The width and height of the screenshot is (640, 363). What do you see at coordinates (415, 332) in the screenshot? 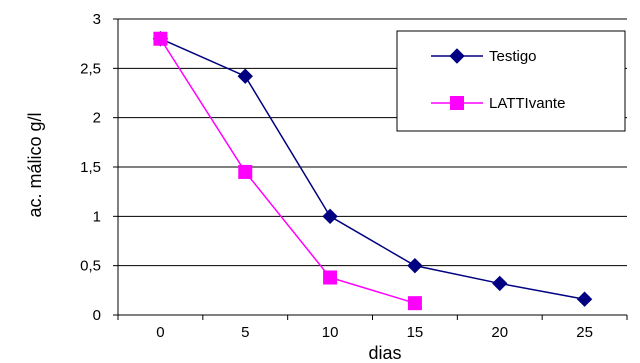
I see `x-tick-label-3: 15` at bounding box center [415, 332].